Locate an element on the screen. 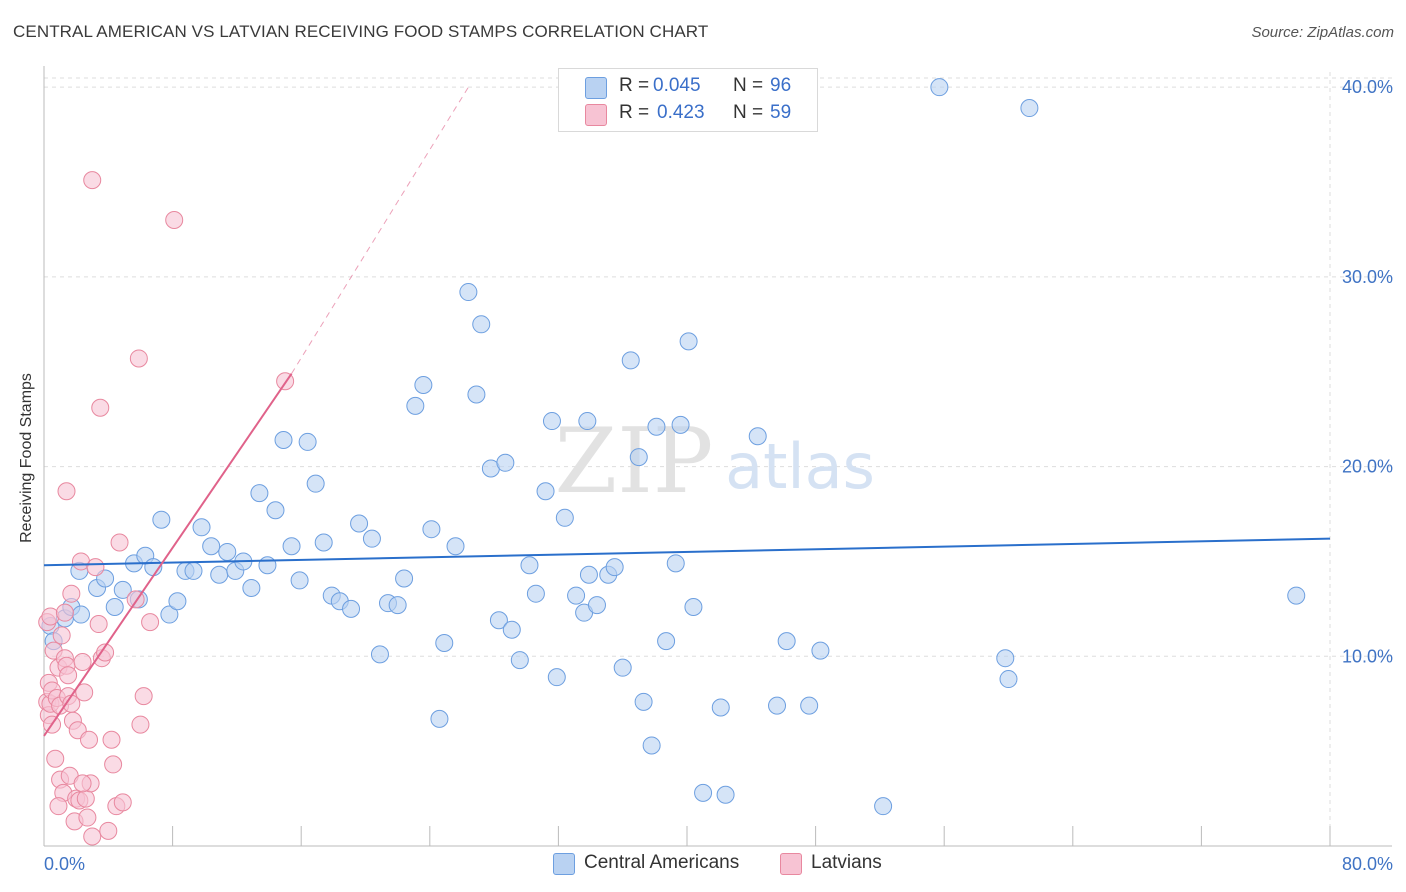 The height and width of the screenshot is (892, 1406). watermark-atlas: atlas is located at coordinates (800, 466).